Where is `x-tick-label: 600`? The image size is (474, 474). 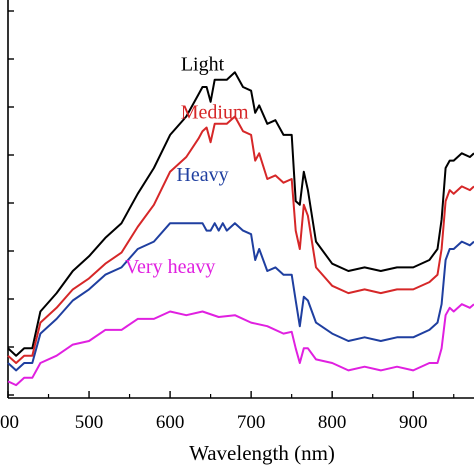 x-tick-label: 600 is located at coordinates (170, 422).